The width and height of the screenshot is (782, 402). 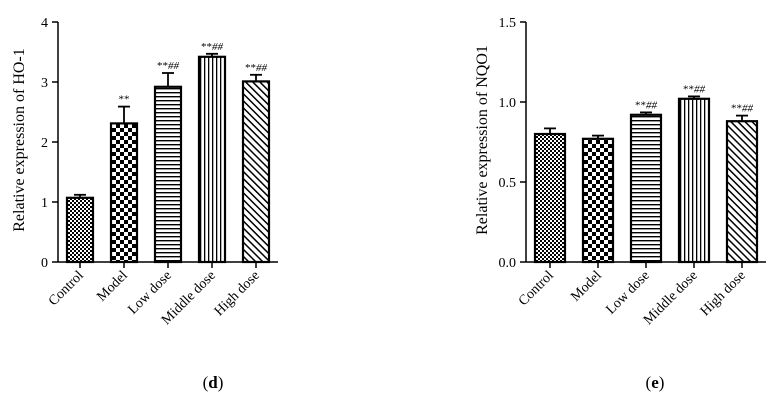 I want to click on panel-letter: d, so click(x=213, y=382).